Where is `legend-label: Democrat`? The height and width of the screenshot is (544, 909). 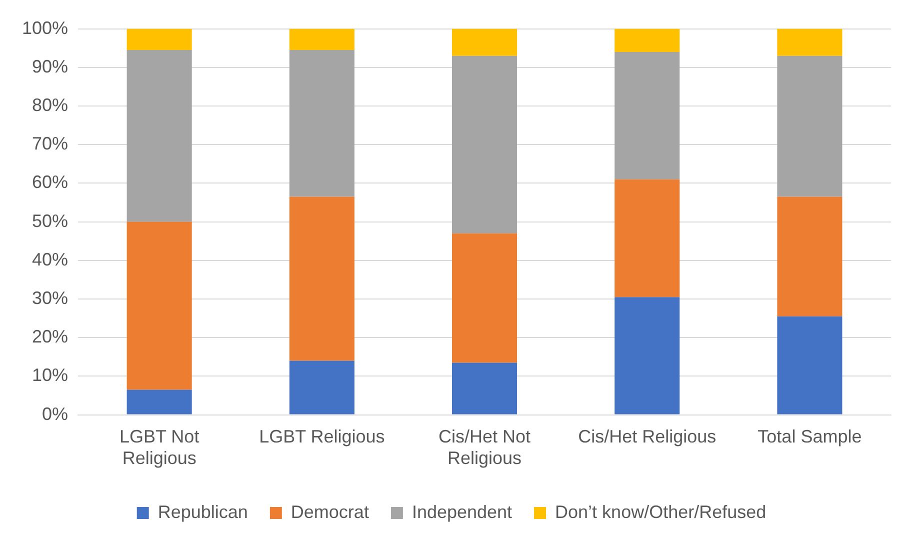 legend-label: Democrat is located at coordinates (329, 512).